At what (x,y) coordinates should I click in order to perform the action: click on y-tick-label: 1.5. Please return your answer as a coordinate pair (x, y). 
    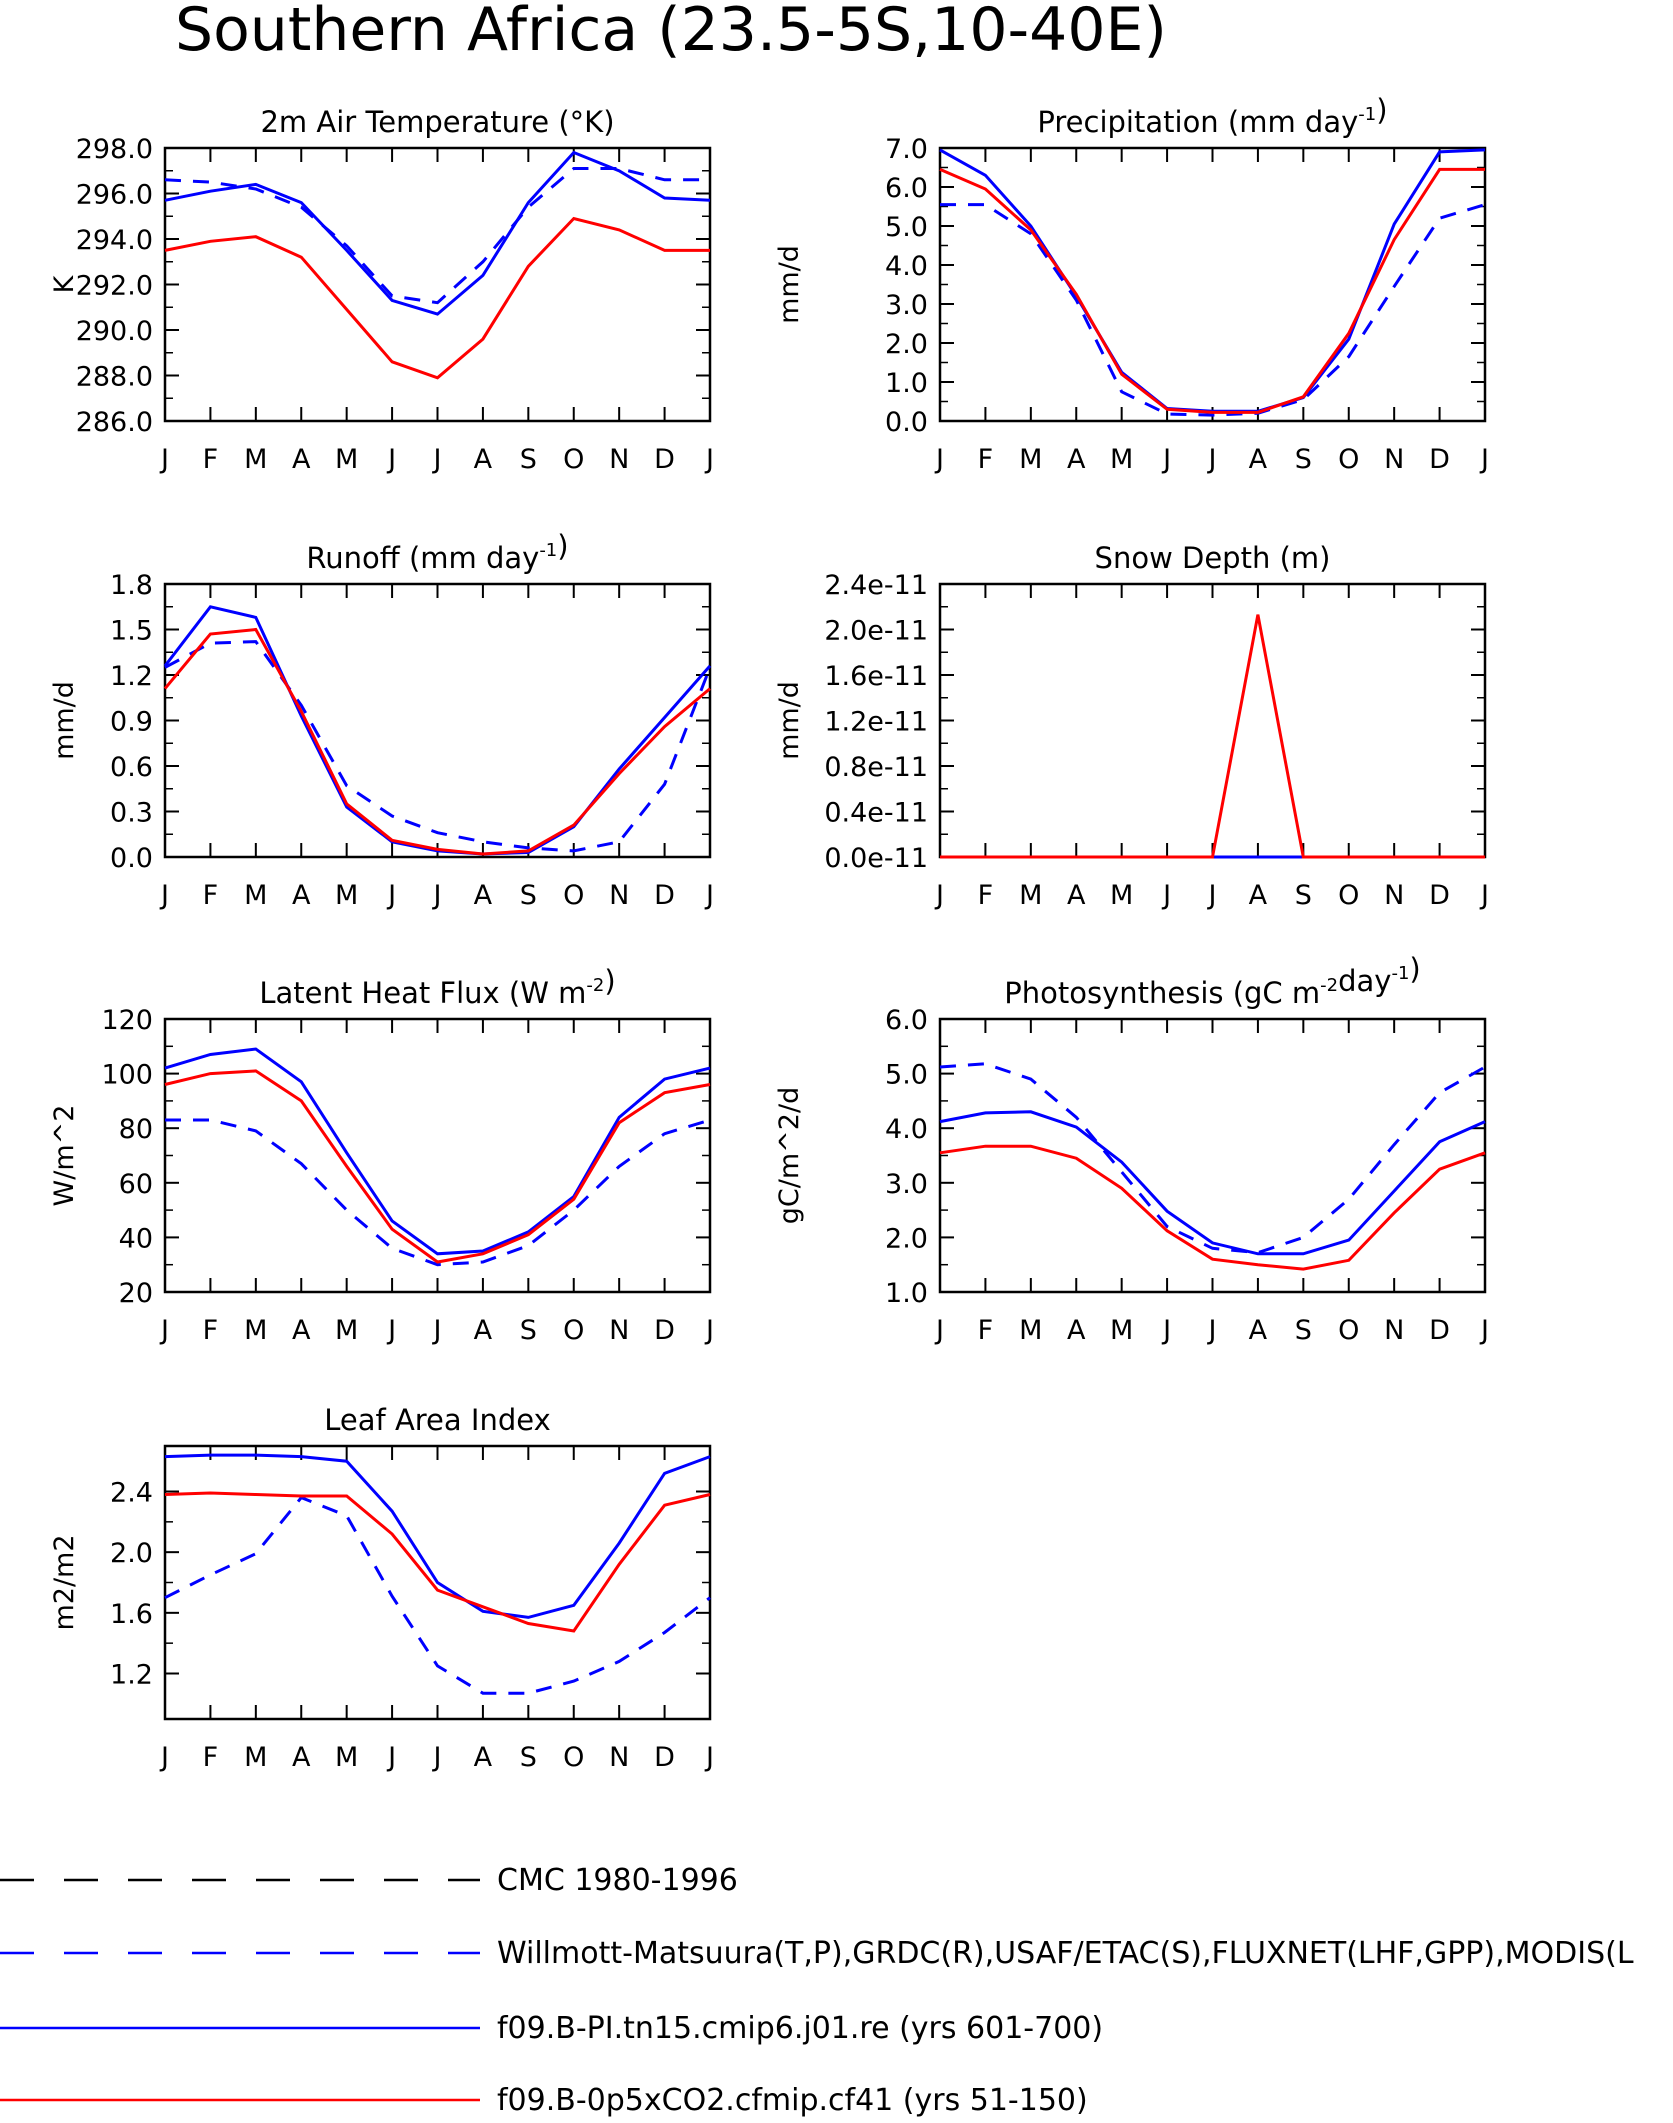
    Looking at the image, I should click on (131, 631).